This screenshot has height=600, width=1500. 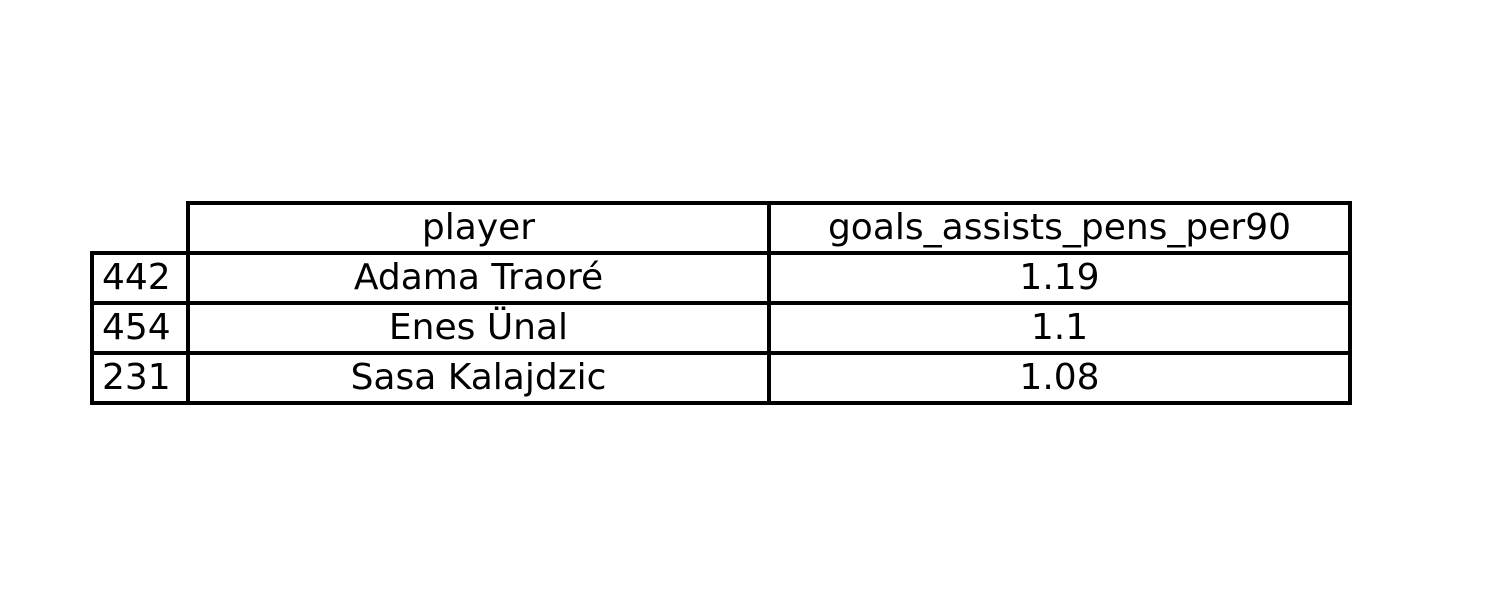 I want to click on row-index: 231, so click(x=136, y=377).